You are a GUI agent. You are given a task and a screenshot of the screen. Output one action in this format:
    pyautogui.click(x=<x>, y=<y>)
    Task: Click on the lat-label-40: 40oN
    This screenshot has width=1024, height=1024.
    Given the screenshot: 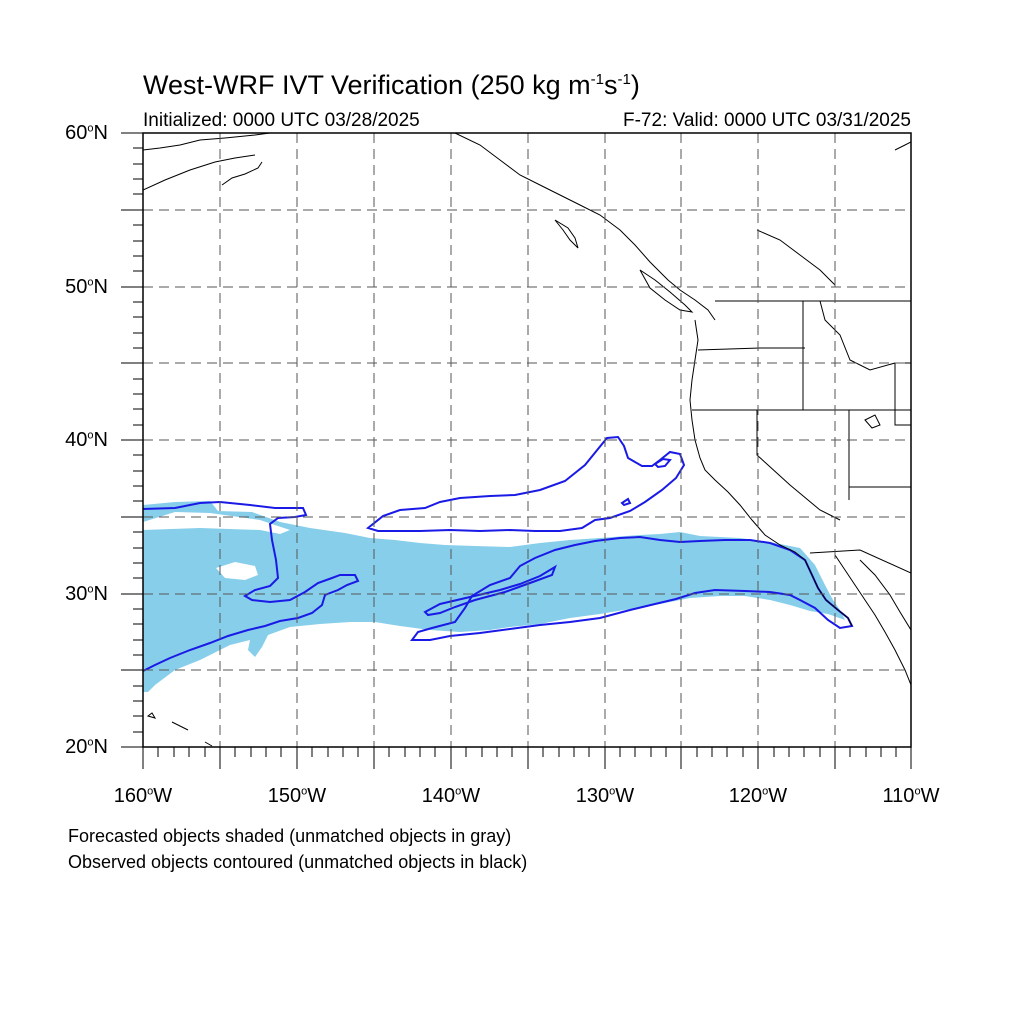 What is the action you would take?
    pyautogui.click(x=78, y=440)
    